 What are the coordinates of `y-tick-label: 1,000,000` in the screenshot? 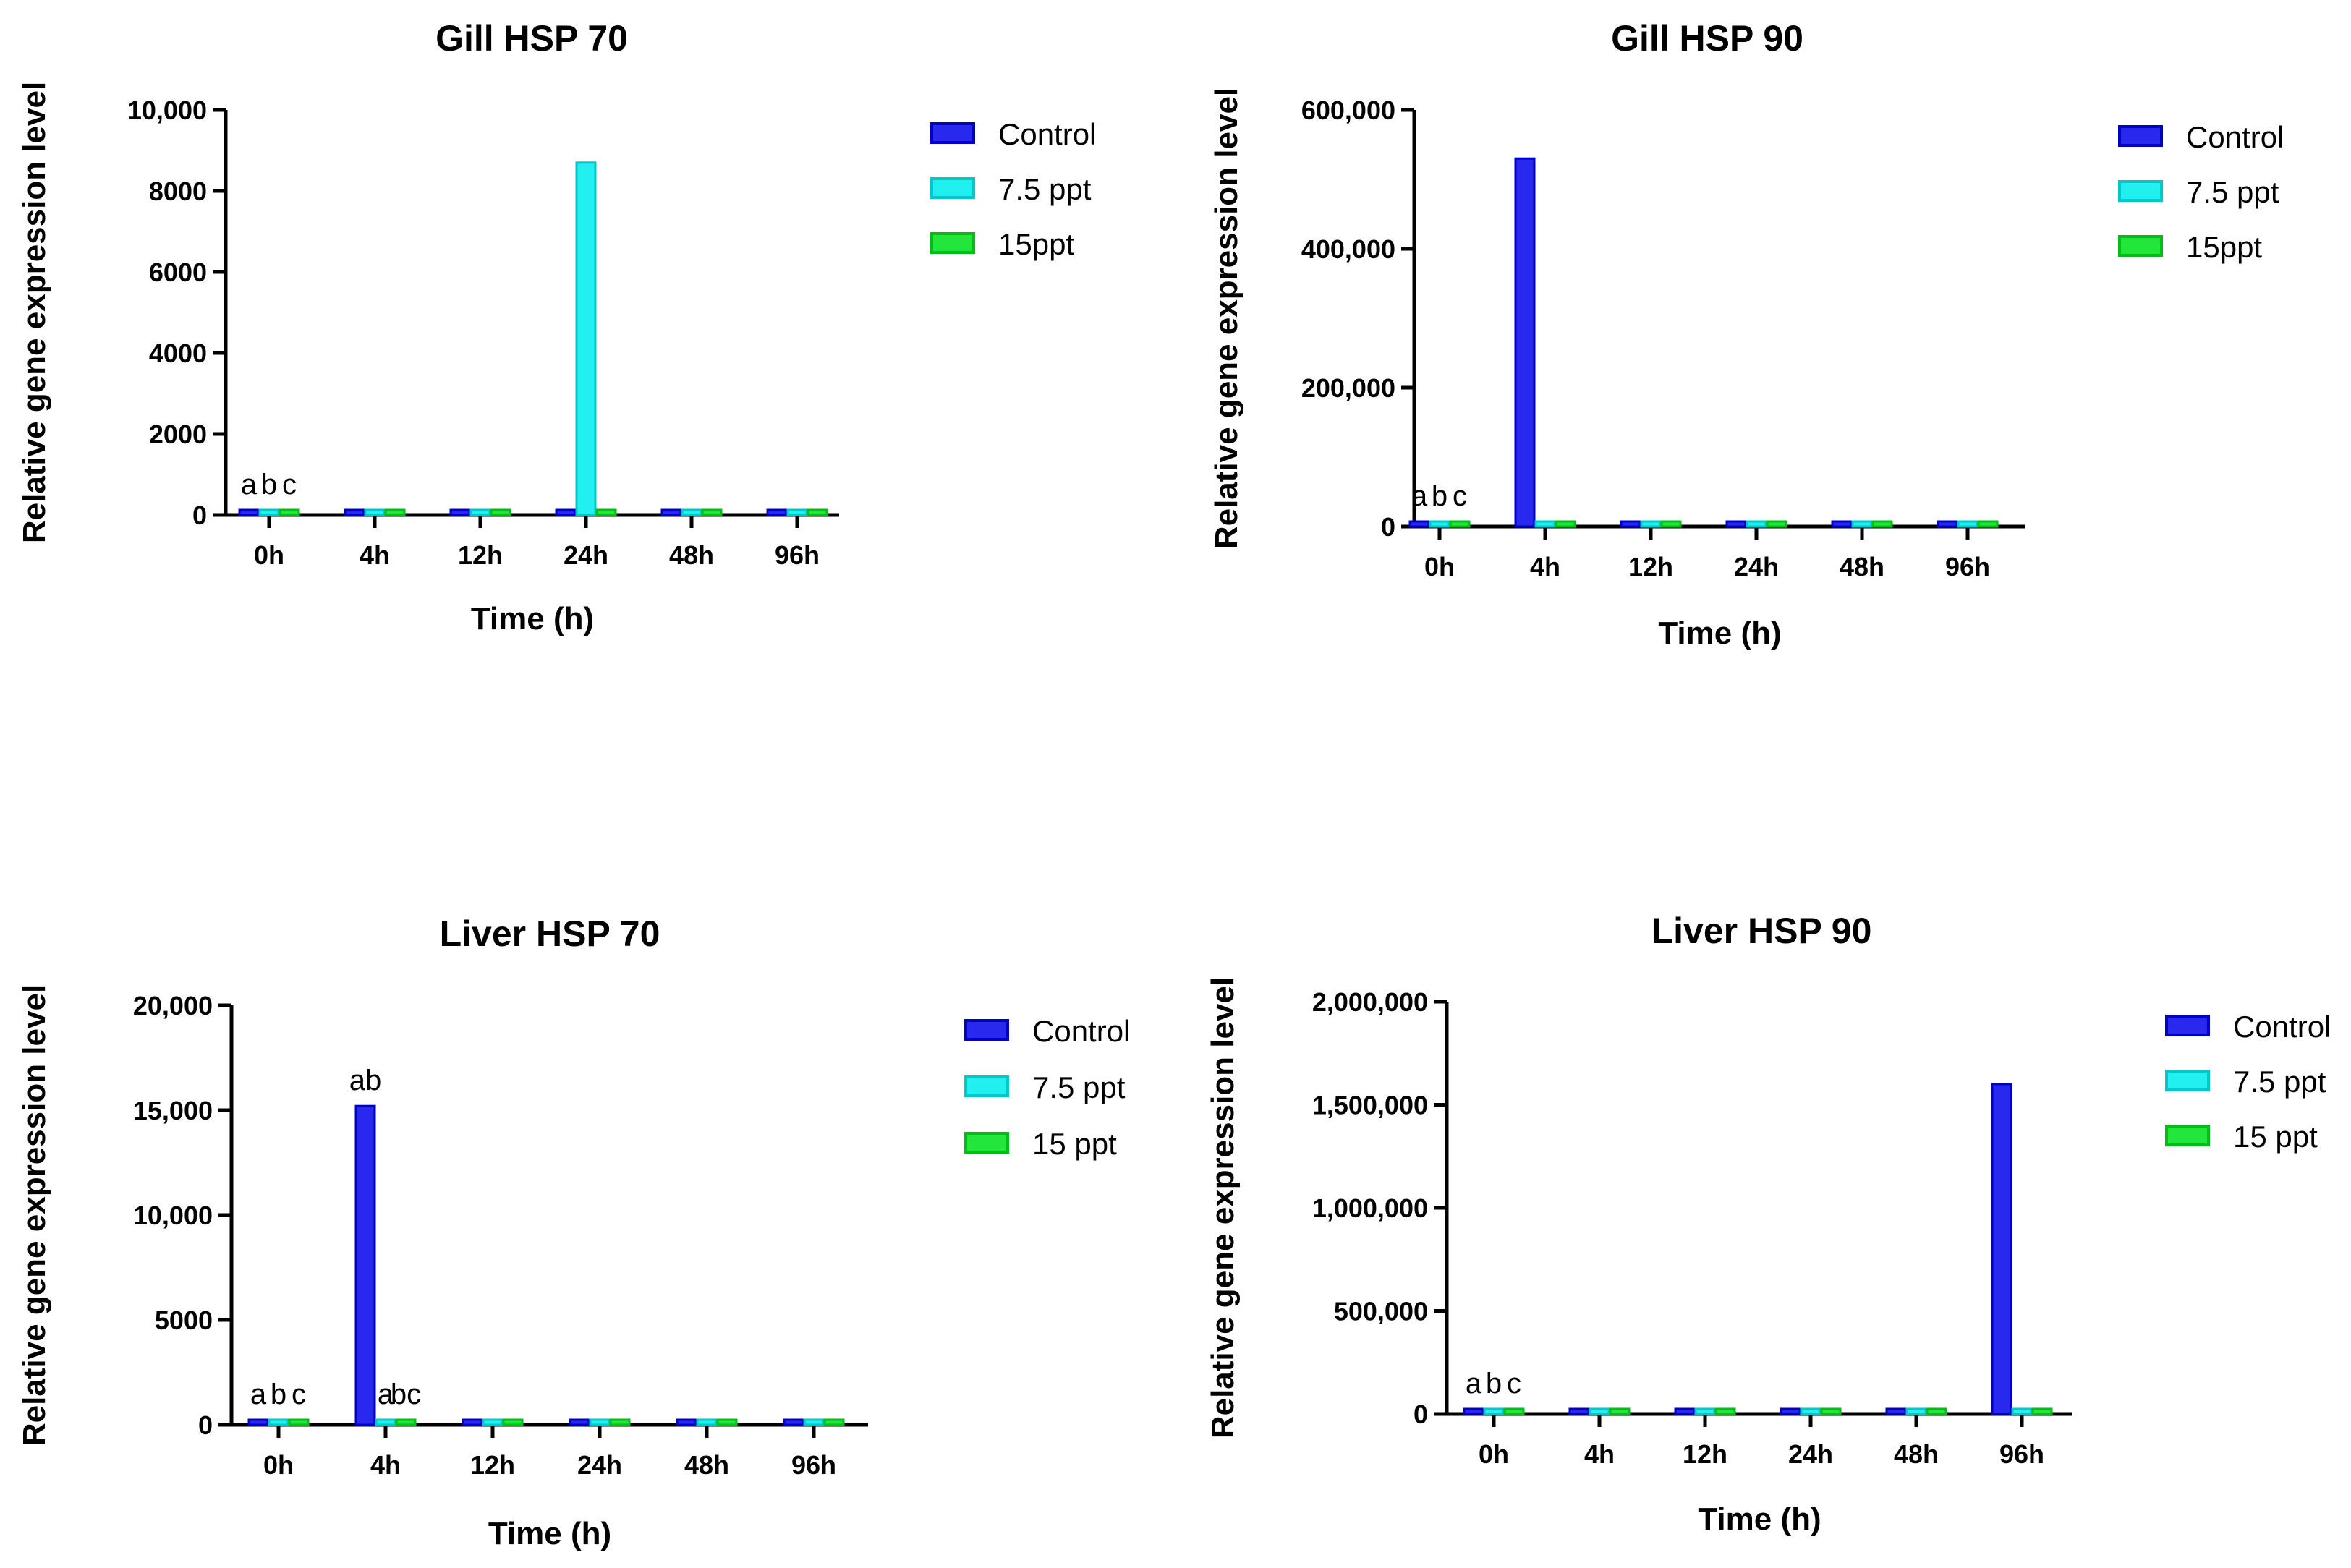 It's located at (1370, 1208).